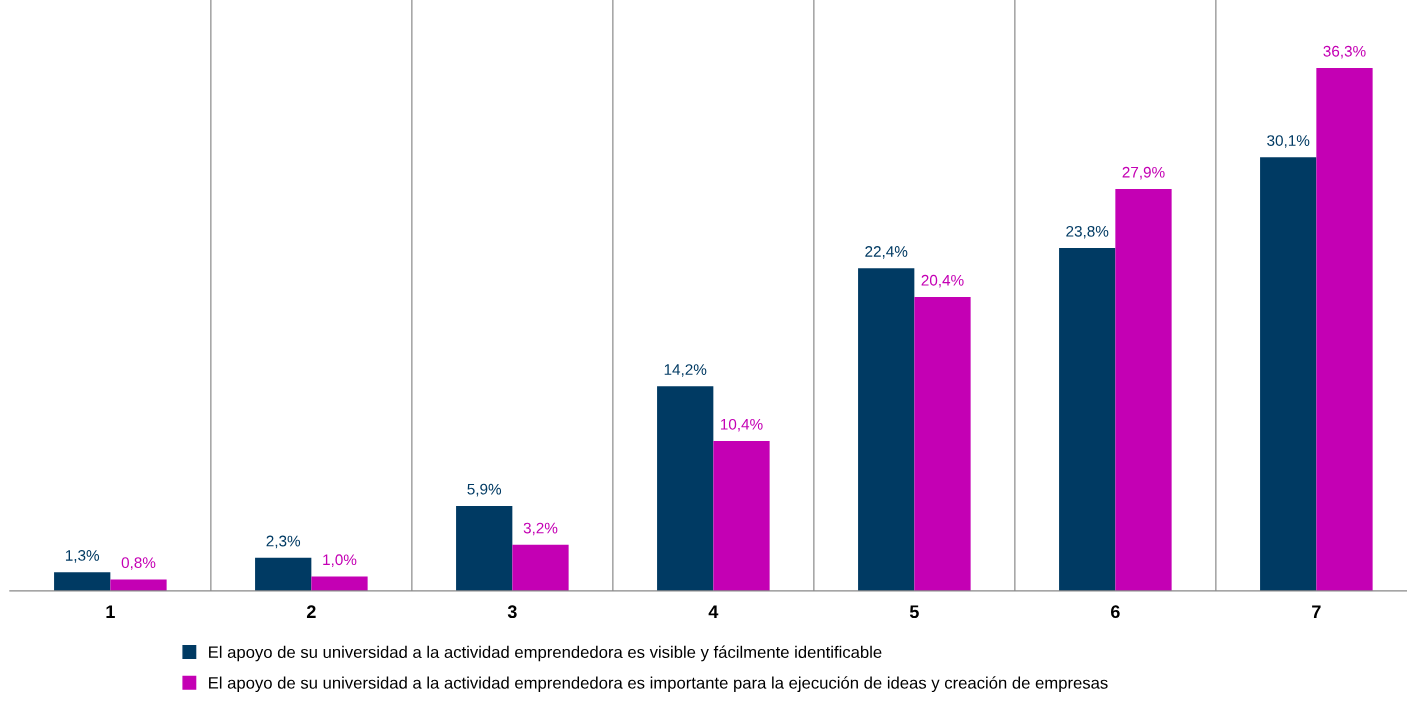  What do you see at coordinates (685, 370) in the screenshot?
I see `data-label: 14,2%` at bounding box center [685, 370].